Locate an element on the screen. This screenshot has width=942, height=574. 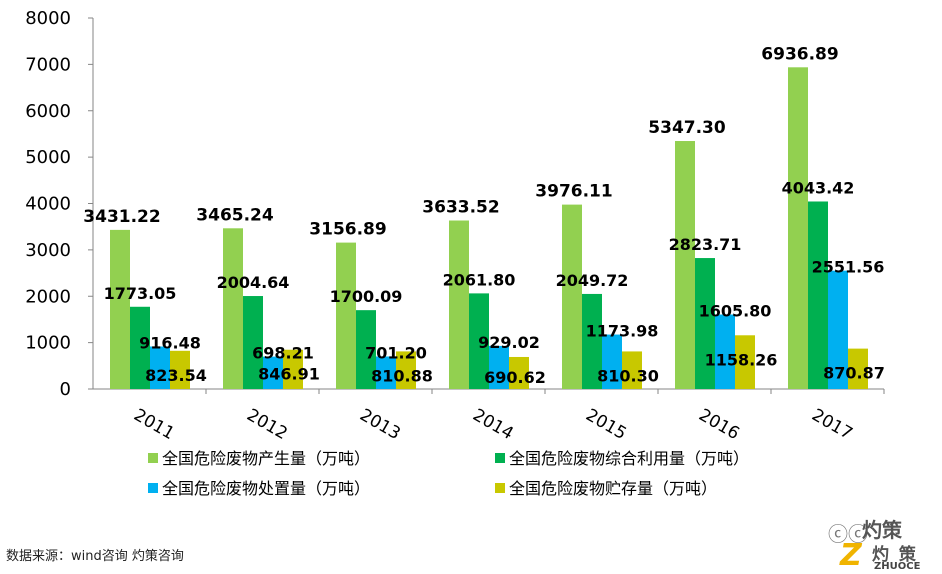
data-label: 1158.26 is located at coordinates (741, 359).